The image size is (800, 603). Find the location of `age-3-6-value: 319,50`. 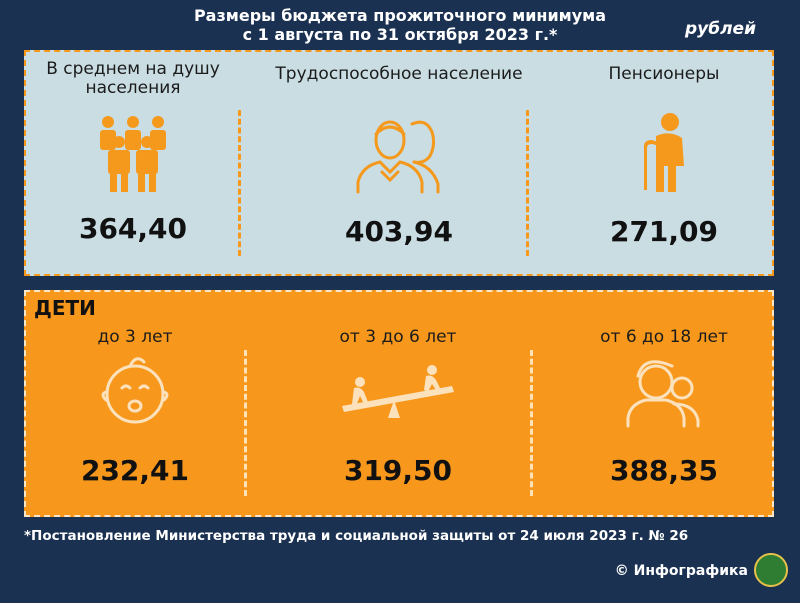

age-3-6-value: 319,50 is located at coordinates (398, 470).